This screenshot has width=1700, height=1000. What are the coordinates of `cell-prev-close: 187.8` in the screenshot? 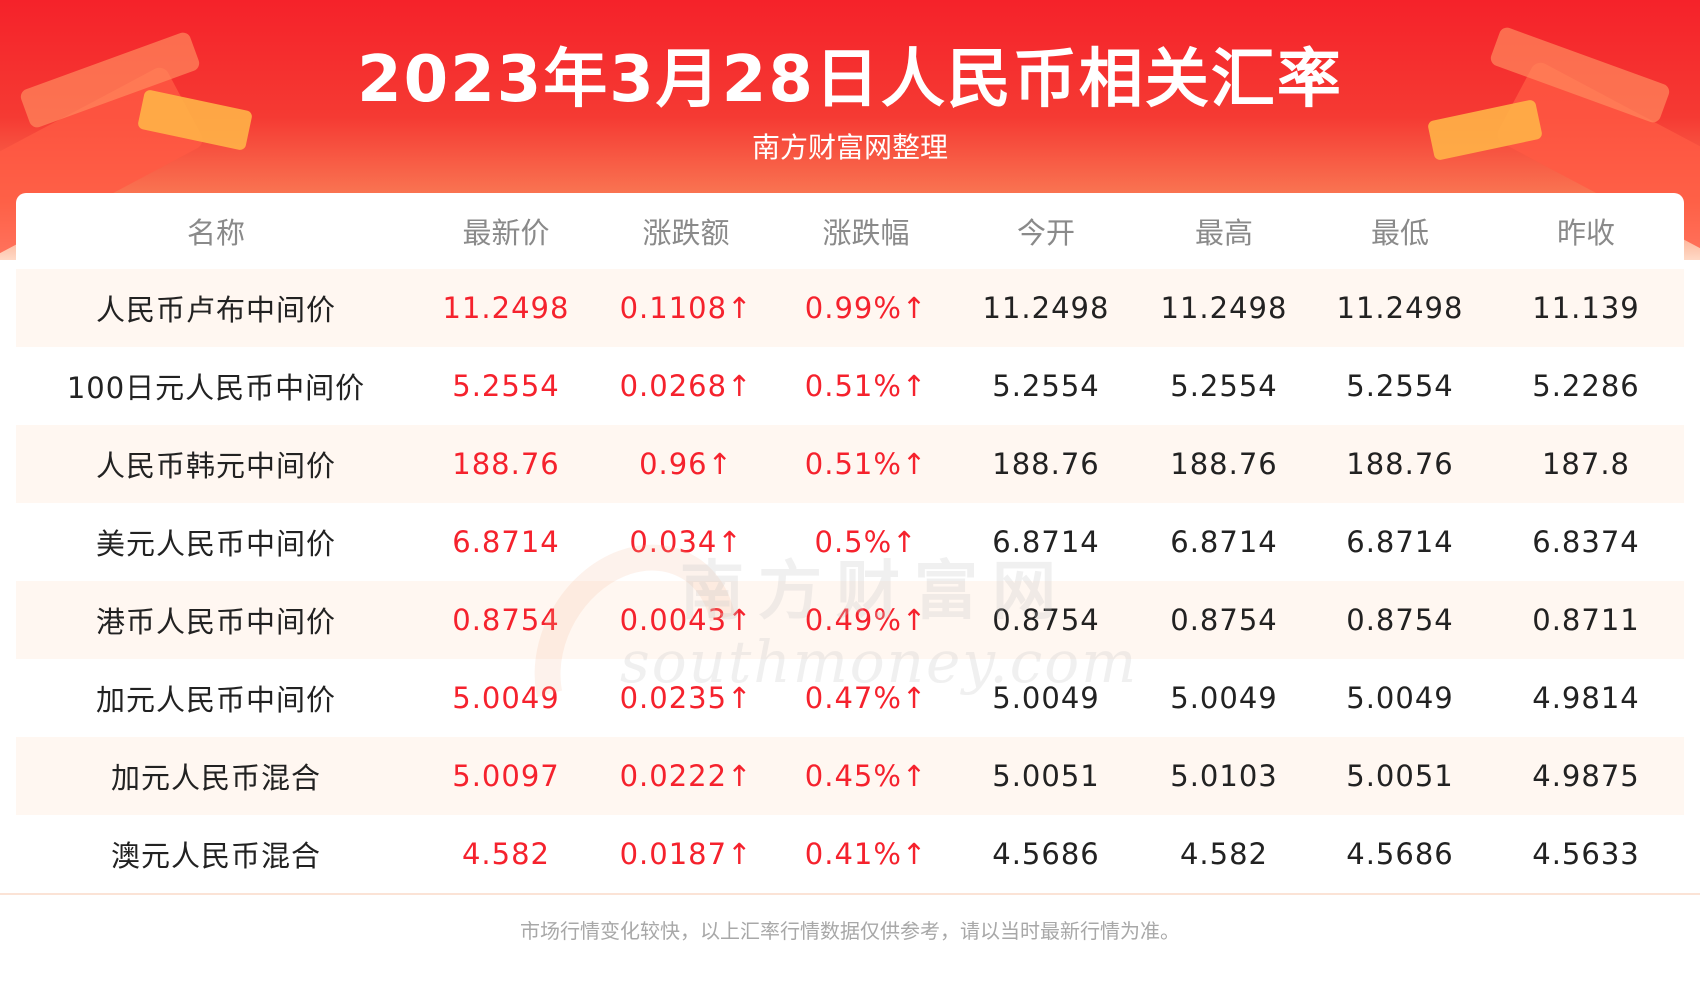 It's located at (1586, 464).